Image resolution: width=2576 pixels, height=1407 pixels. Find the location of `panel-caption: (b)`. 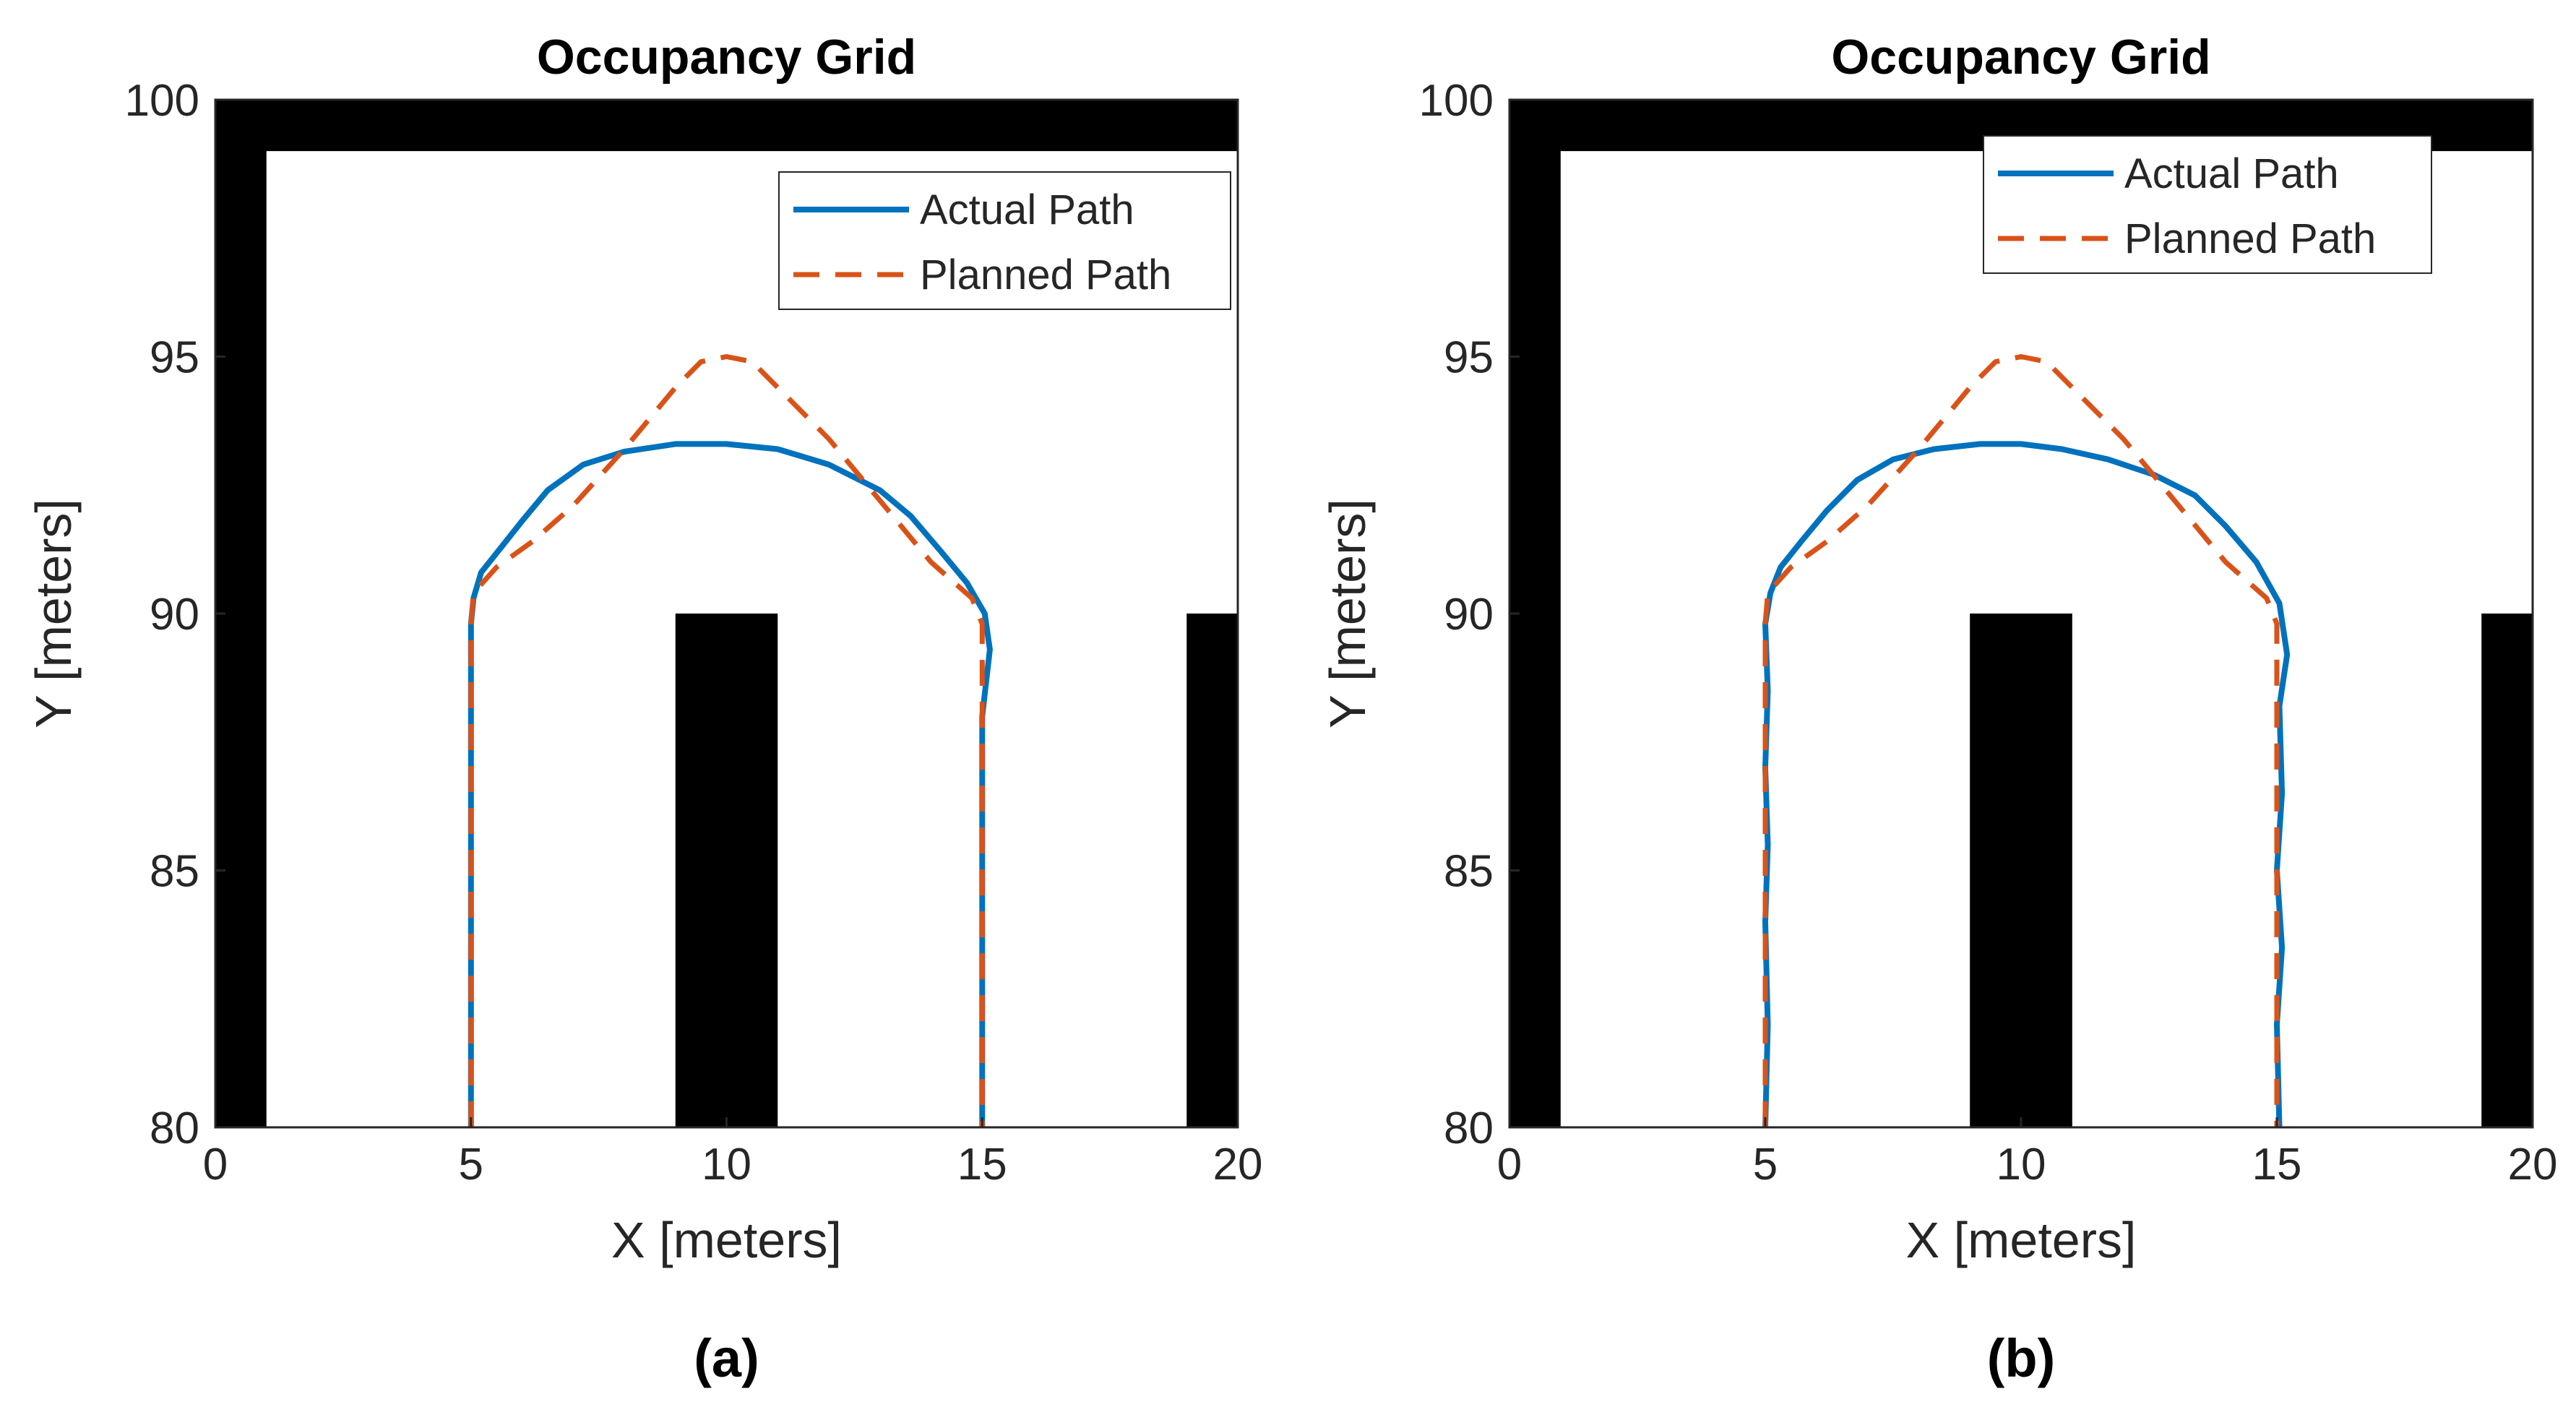

panel-caption: (b) is located at coordinates (2021, 1358).